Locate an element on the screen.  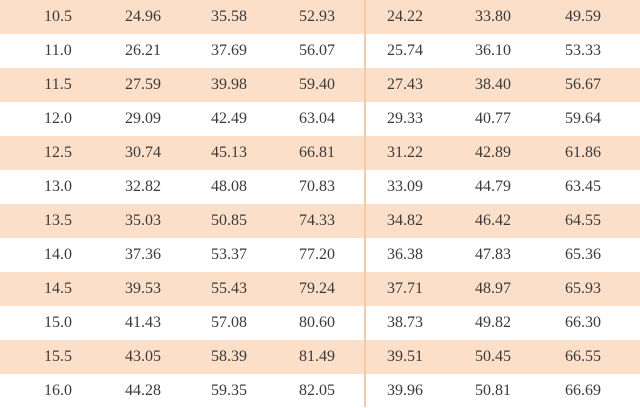
table-row: 11.5 27.59 39.98 59.40 27.43 38.40 56.67 is located at coordinates (320, 85).